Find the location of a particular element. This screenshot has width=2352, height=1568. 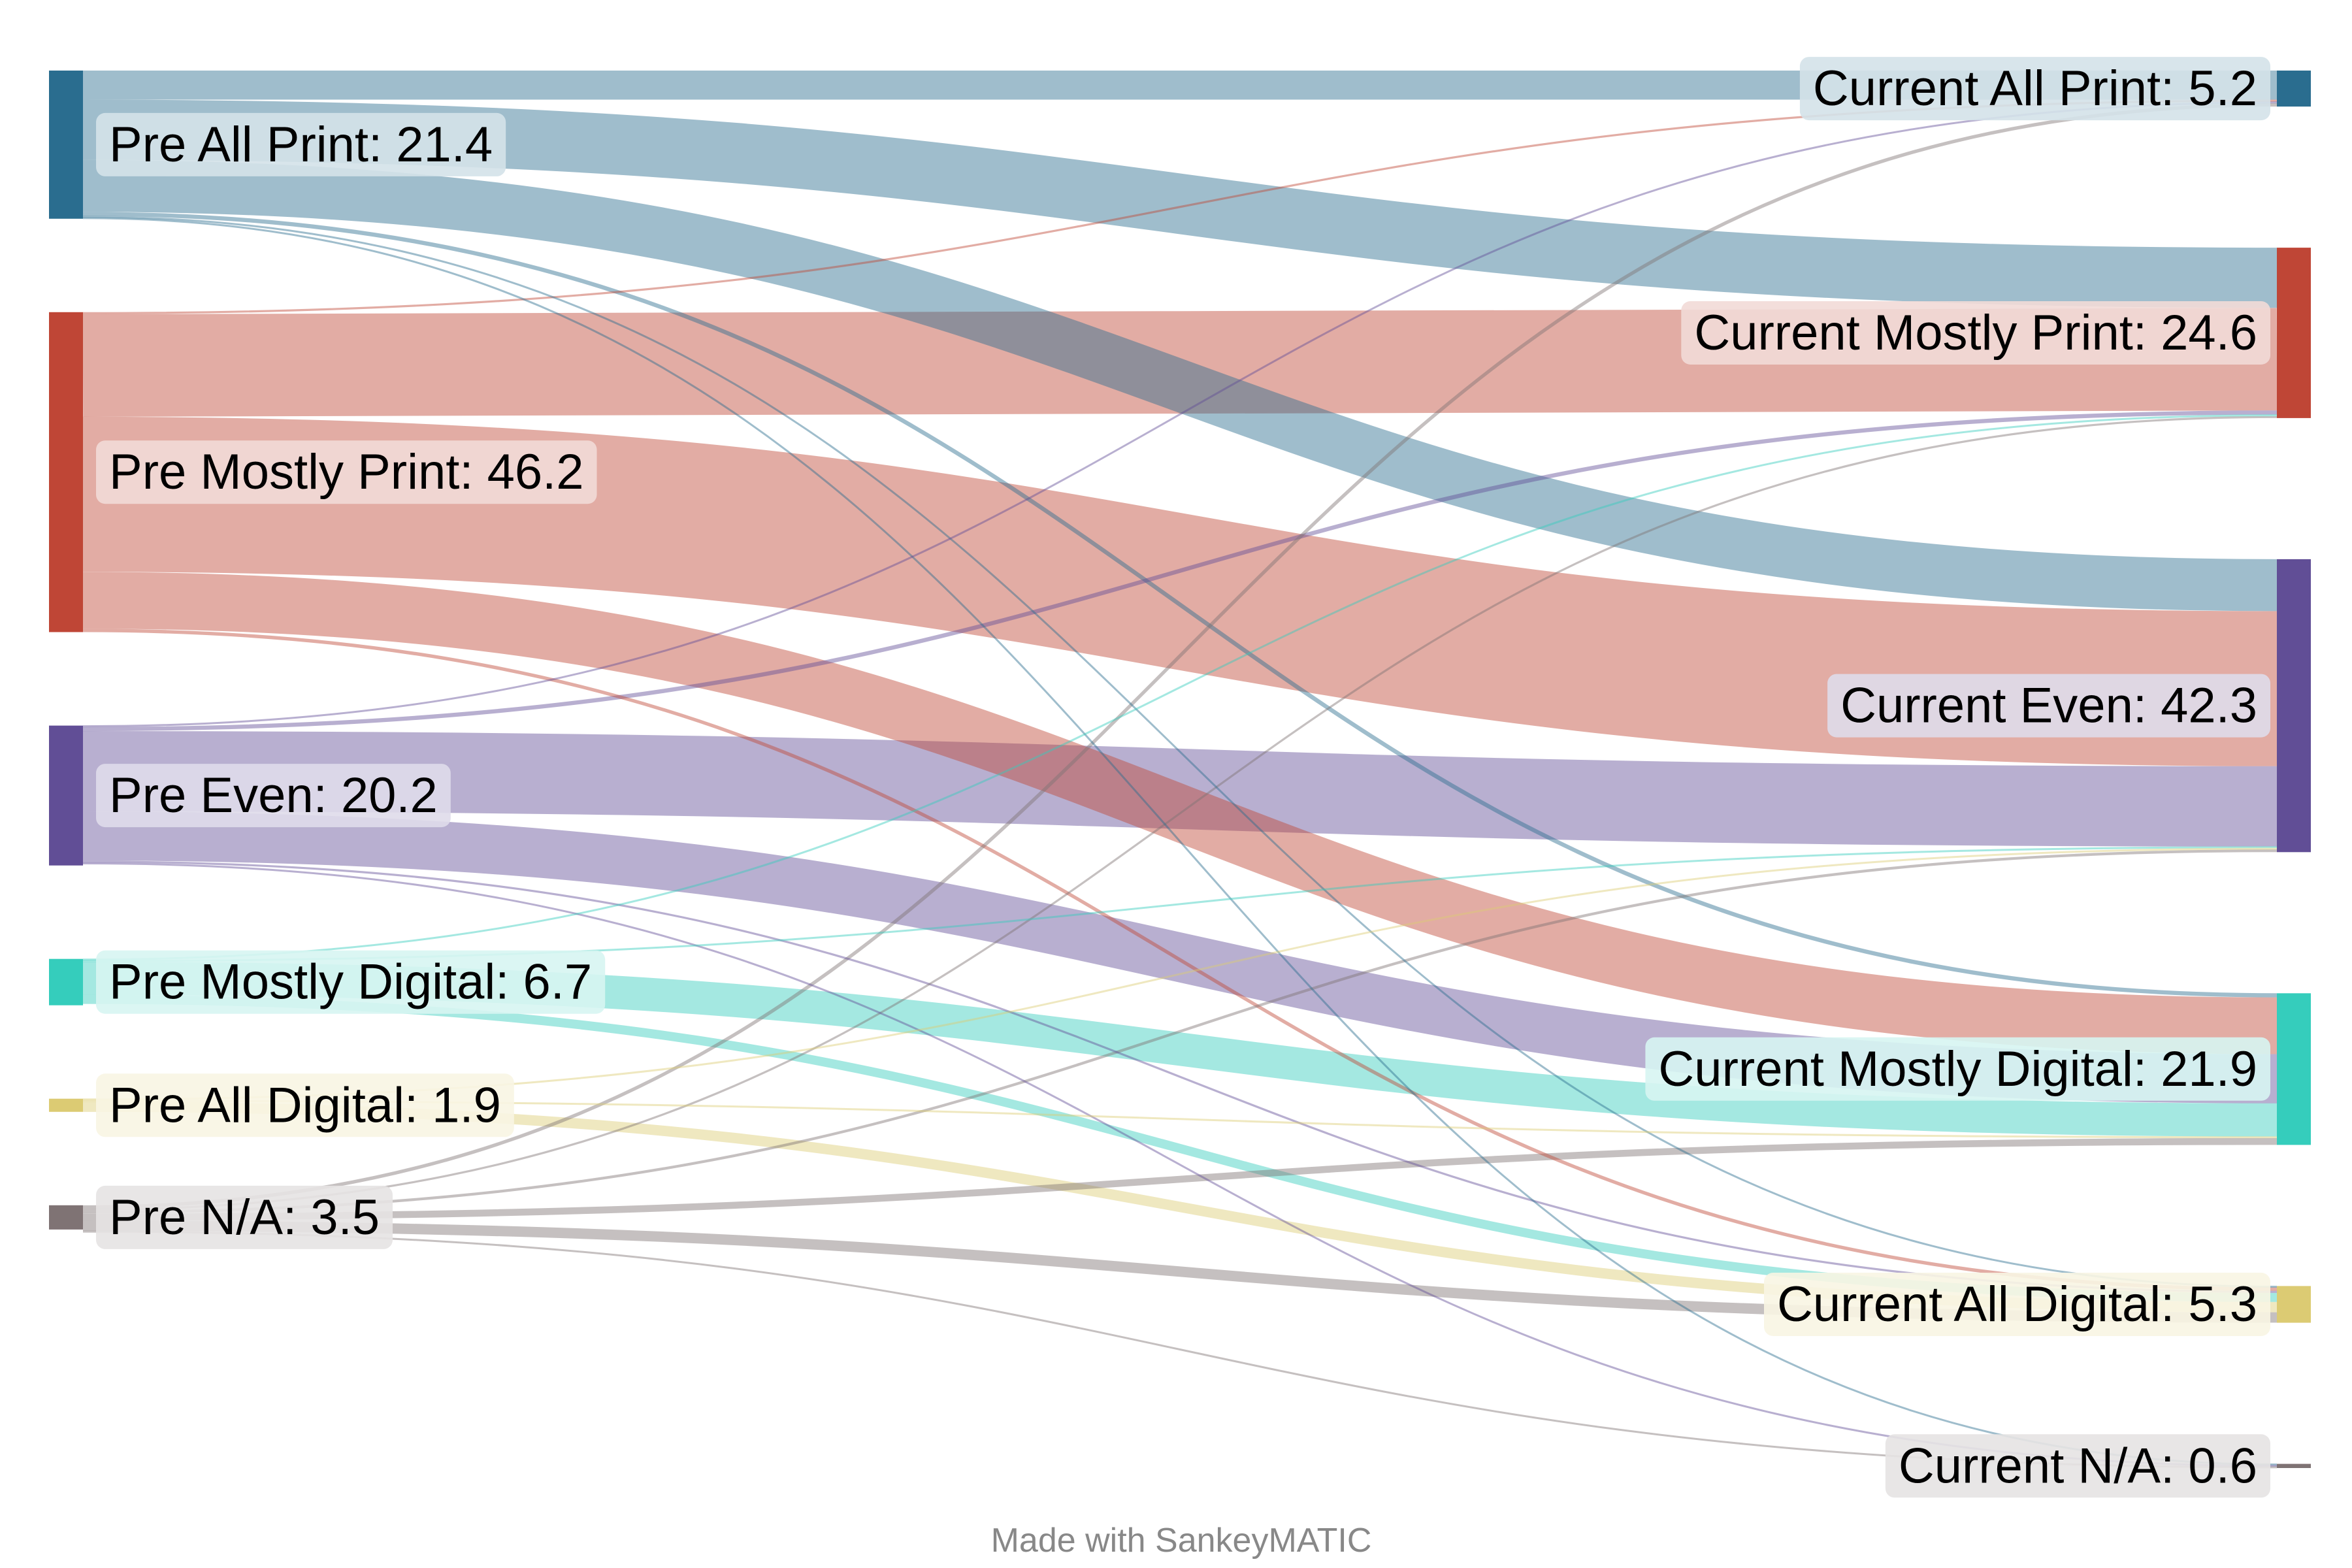

target-node-cur_mostly_print is located at coordinates (2294, 333).